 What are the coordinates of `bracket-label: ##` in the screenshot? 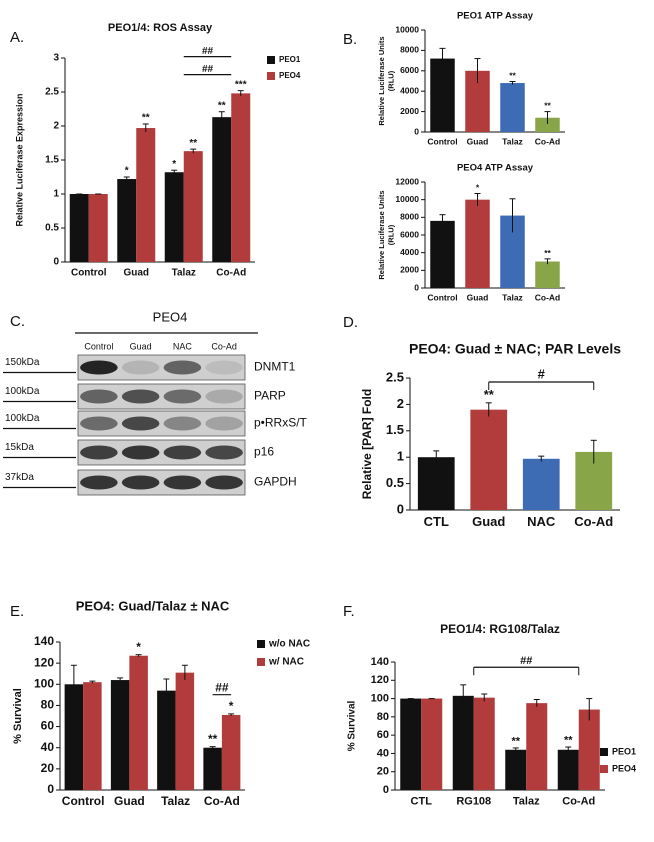 It's located at (208, 51).